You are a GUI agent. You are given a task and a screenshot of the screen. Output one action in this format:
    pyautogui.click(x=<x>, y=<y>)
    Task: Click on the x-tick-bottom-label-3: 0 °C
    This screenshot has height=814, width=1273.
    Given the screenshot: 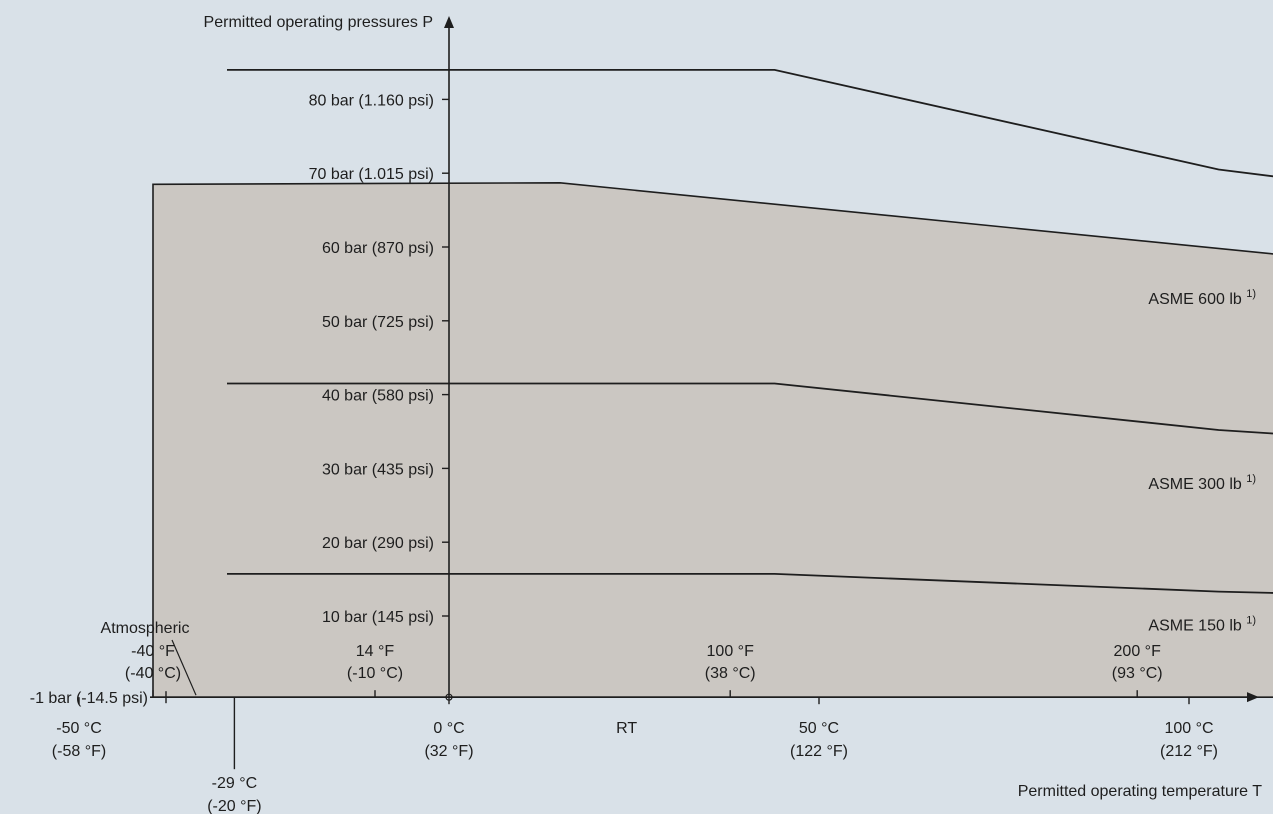 What is the action you would take?
    pyautogui.click(x=448, y=728)
    